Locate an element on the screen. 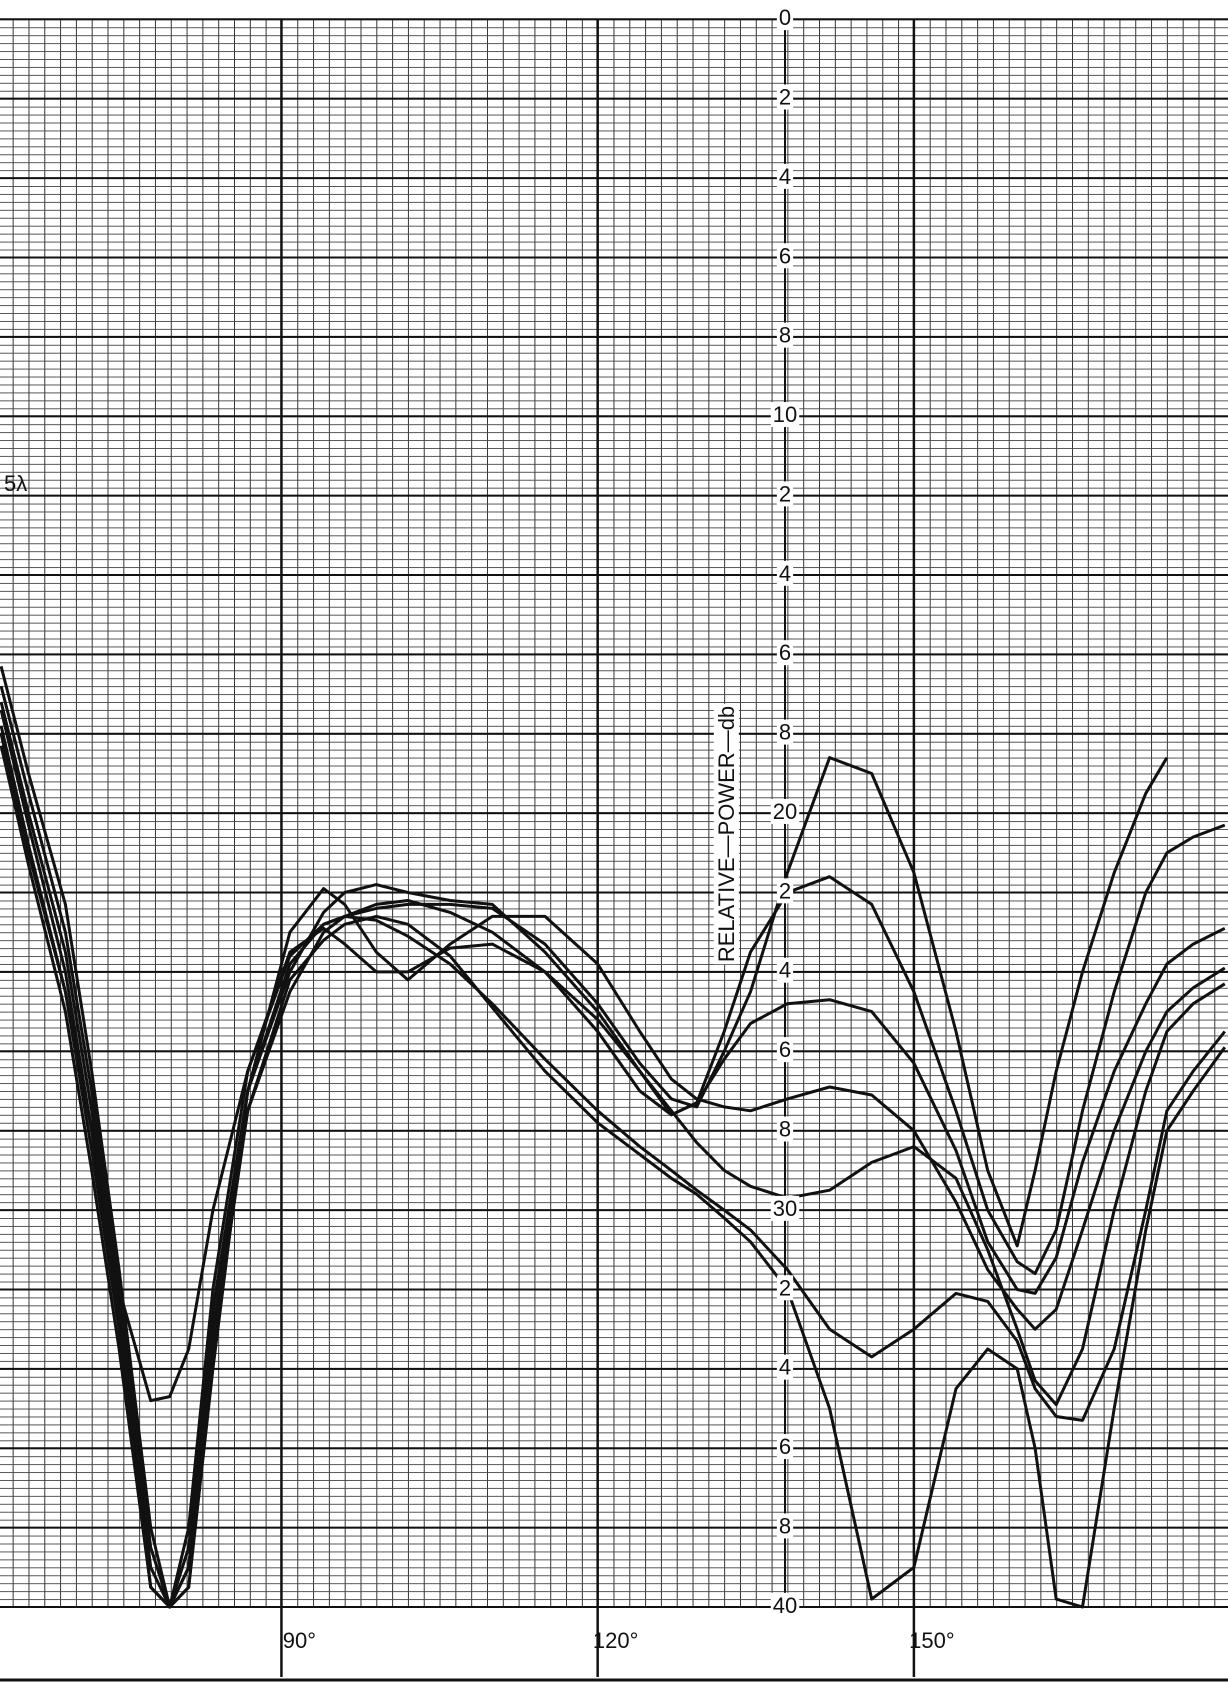  y-tick-label: 0 is located at coordinates (785, 17).